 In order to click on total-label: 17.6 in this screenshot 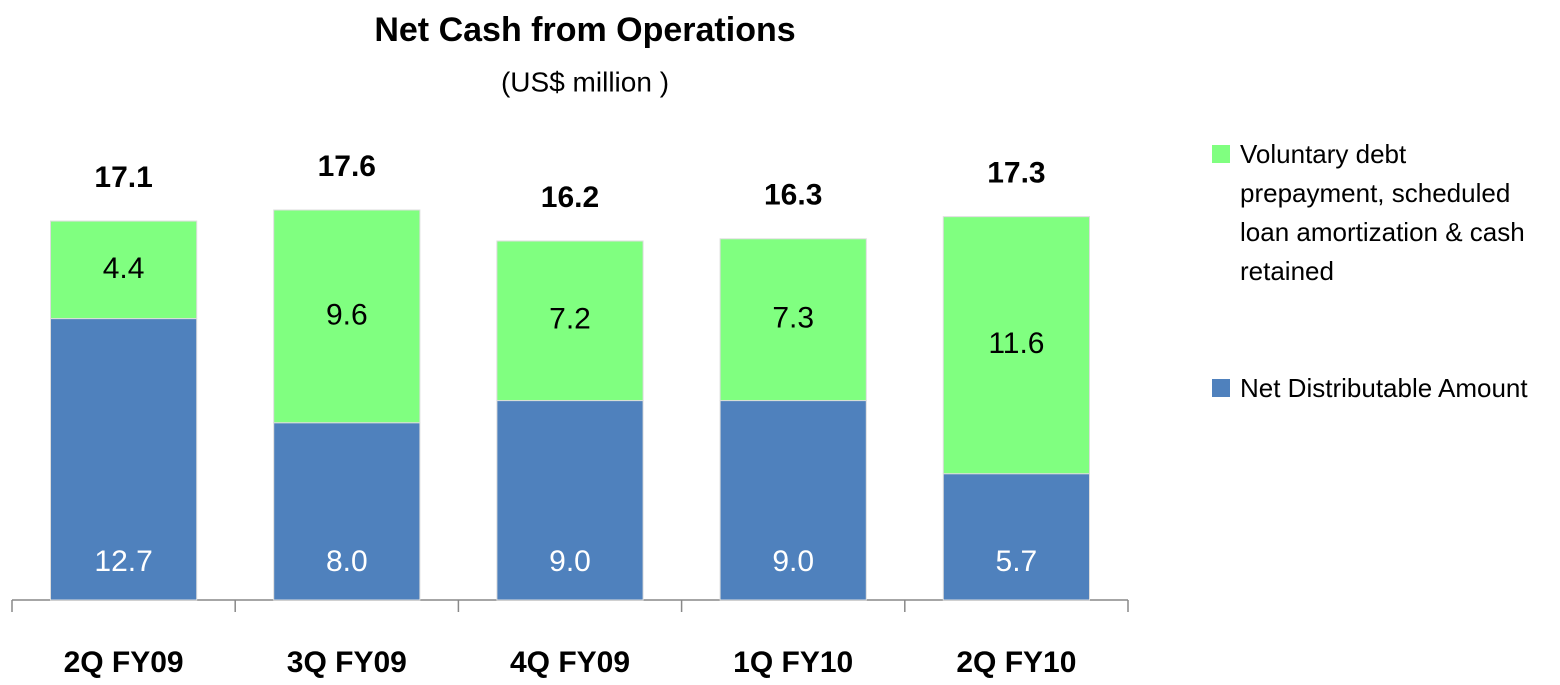, I will do `click(347, 166)`.